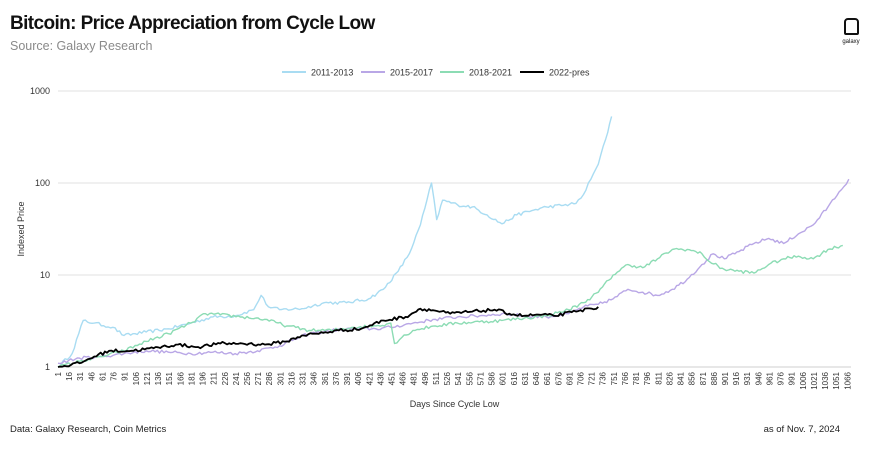 The image size is (870, 451). What do you see at coordinates (21, 228) in the screenshot?
I see `y-axis-label: Indexed Price` at bounding box center [21, 228].